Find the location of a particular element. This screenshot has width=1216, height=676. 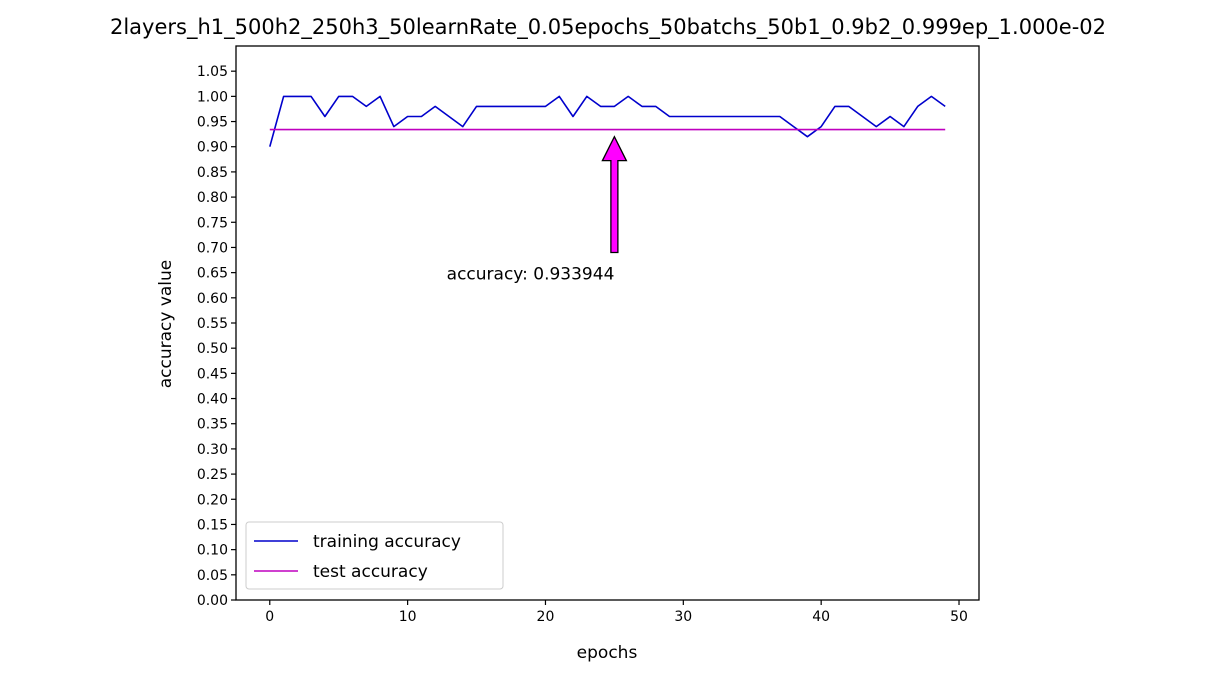

annotation-arrow is located at coordinates (614, 194).